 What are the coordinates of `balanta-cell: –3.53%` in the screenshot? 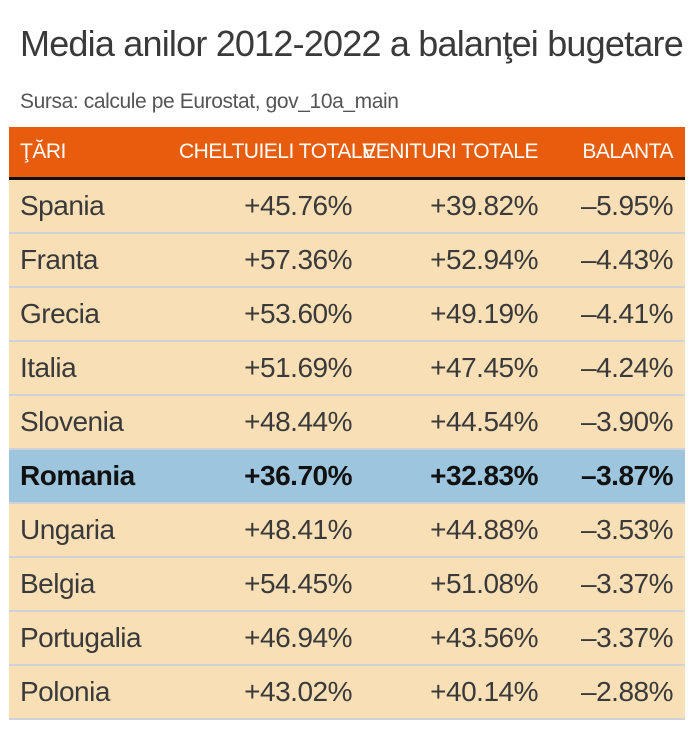 It's located at (627, 529).